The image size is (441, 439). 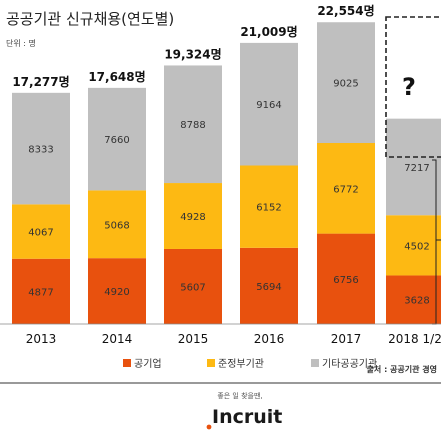 What do you see at coordinates (220, 334) in the screenshot?
I see `x-axis: 2013 2014 2015 2016 2017 2018 1/2` at bounding box center [220, 334].